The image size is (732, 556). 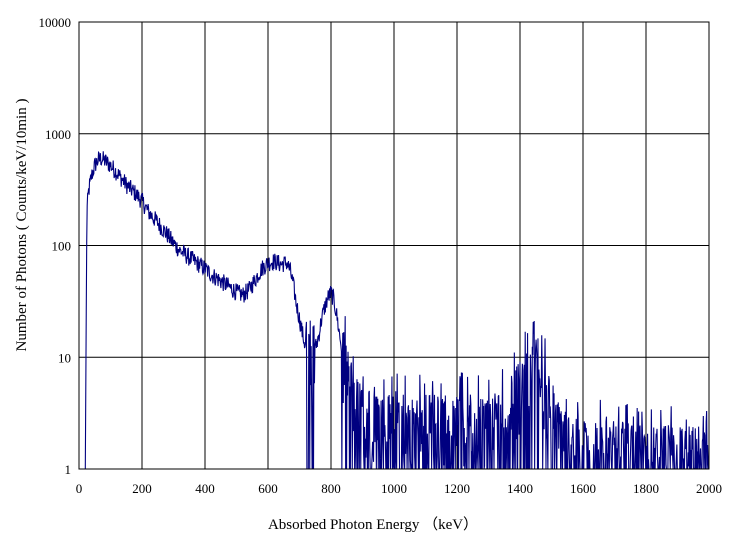 What do you see at coordinates (55, 22) in the screenshot?
I see `y-tick-label: 10000` at bounding box center [55, 22].